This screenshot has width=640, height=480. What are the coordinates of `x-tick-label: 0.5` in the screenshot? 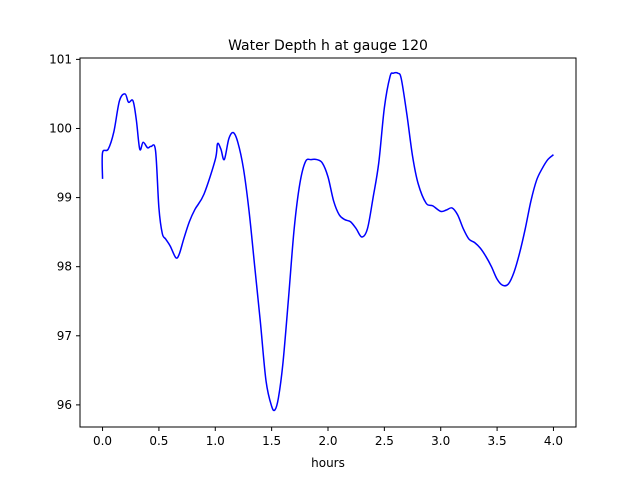 It's located at (158, 441).